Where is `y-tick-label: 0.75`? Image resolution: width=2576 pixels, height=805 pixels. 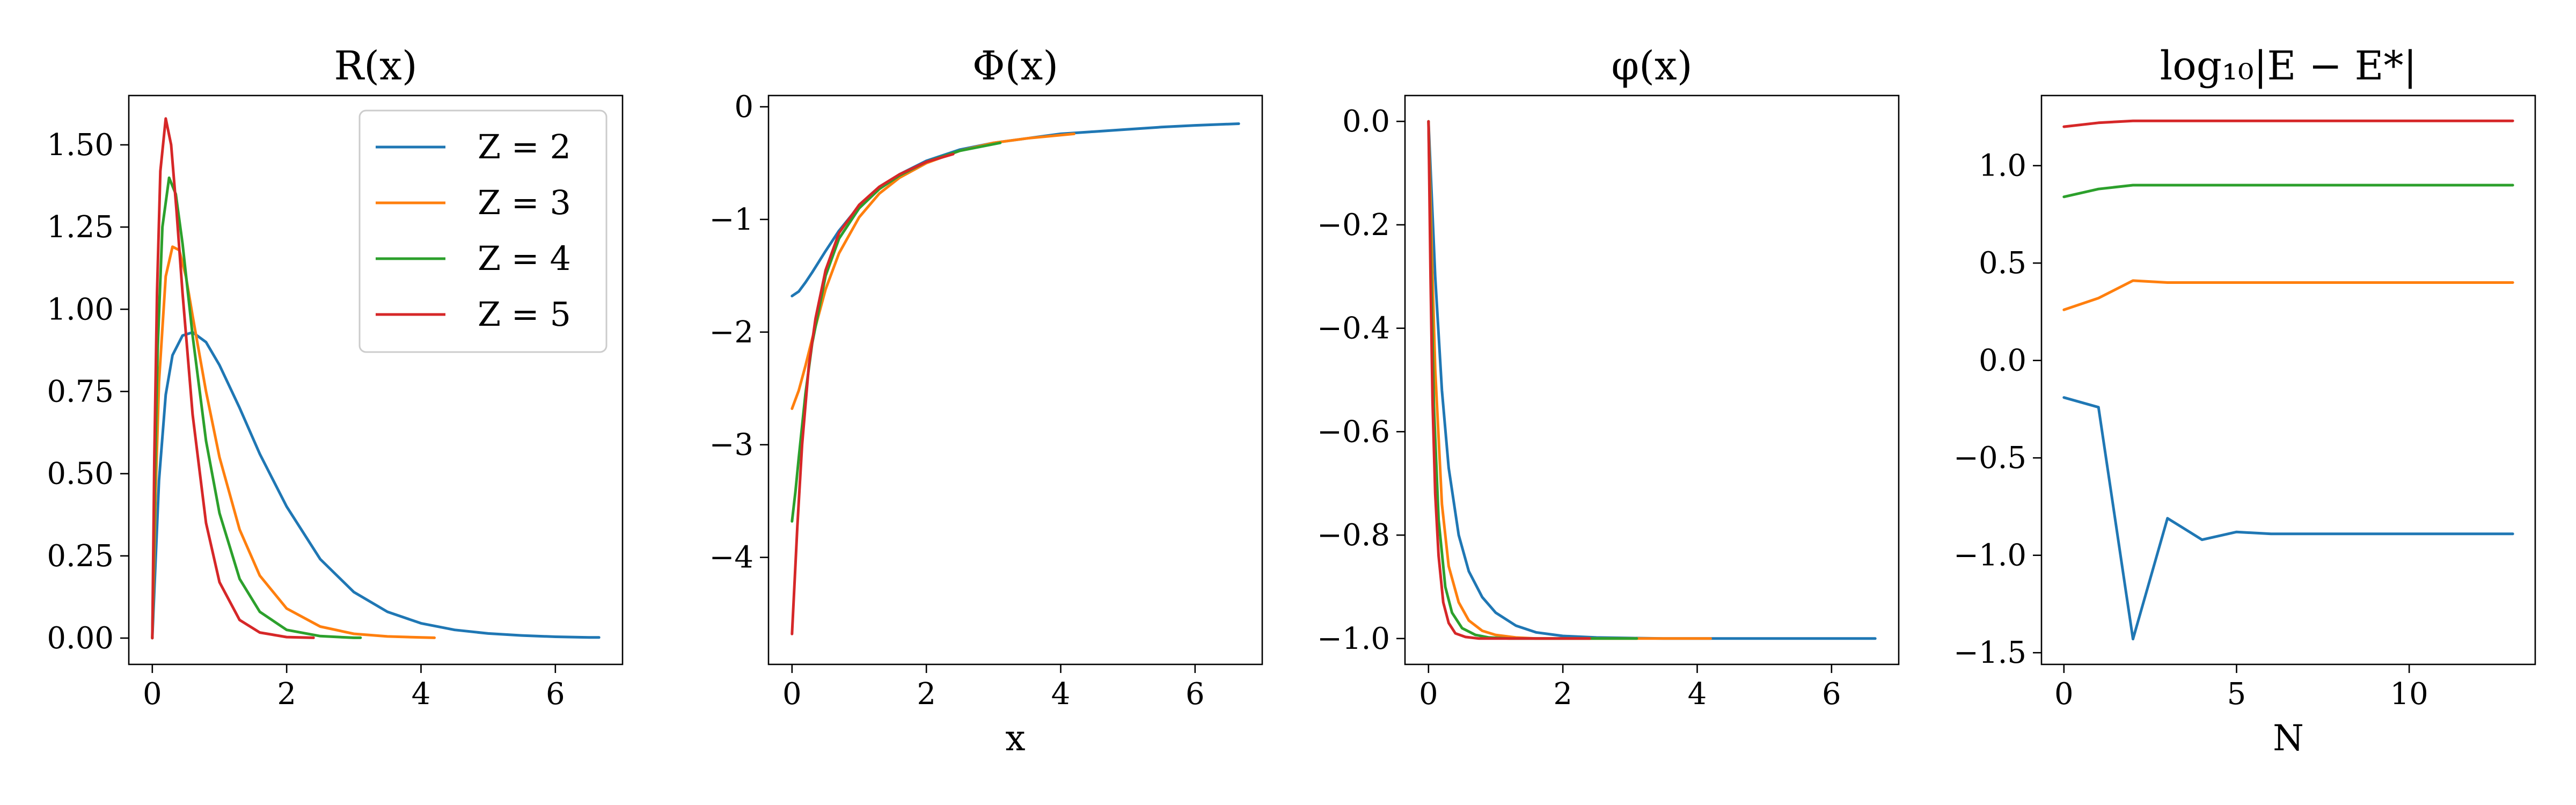 y-tick-label: 0.75 is located at coordinates (80, 391).